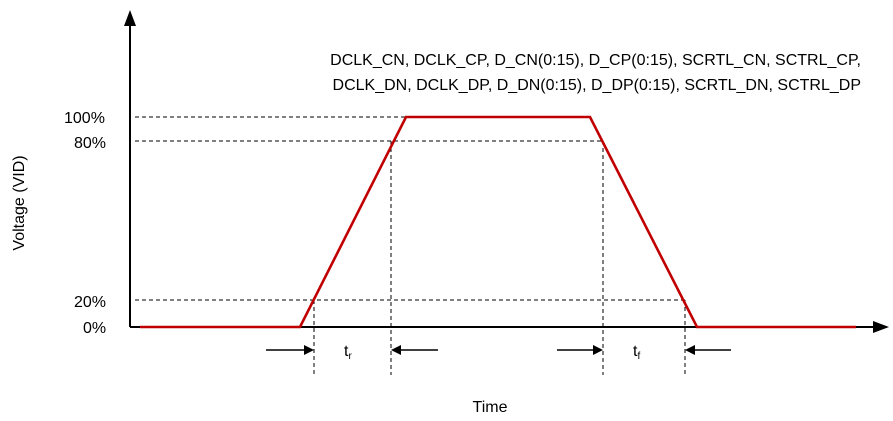 The width and height of the screenshot is (893, 421). Describe the element at coordinates (90, 302) in the screenshot. I see `level-20-label: 20%` at that location.